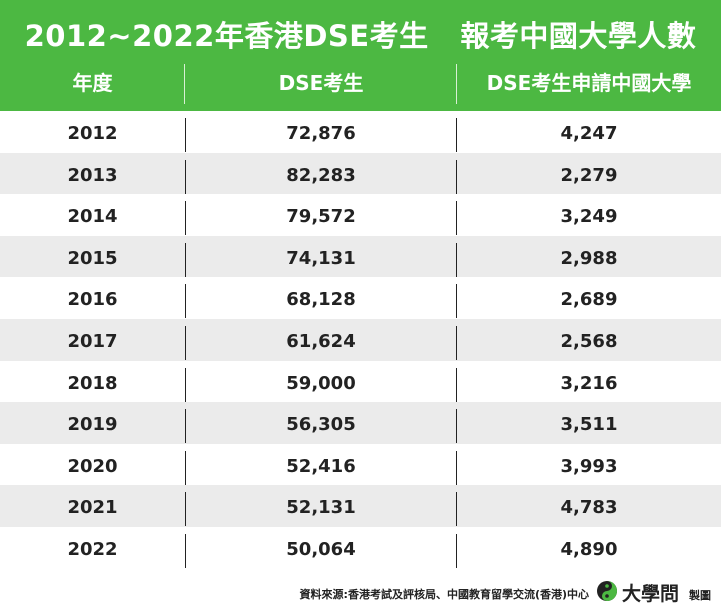 The image size is (721, 613). I want to click on table-row: 2017 61,624 2,568, so click(360, 339).